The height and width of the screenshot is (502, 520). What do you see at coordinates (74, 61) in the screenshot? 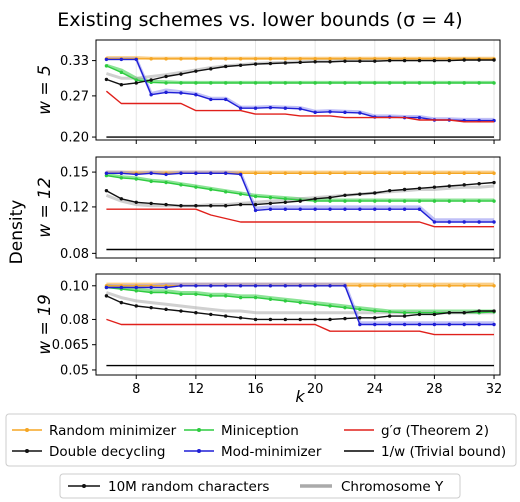
I see `y-tick-label: 0.33` at bounding box center [74, 61].